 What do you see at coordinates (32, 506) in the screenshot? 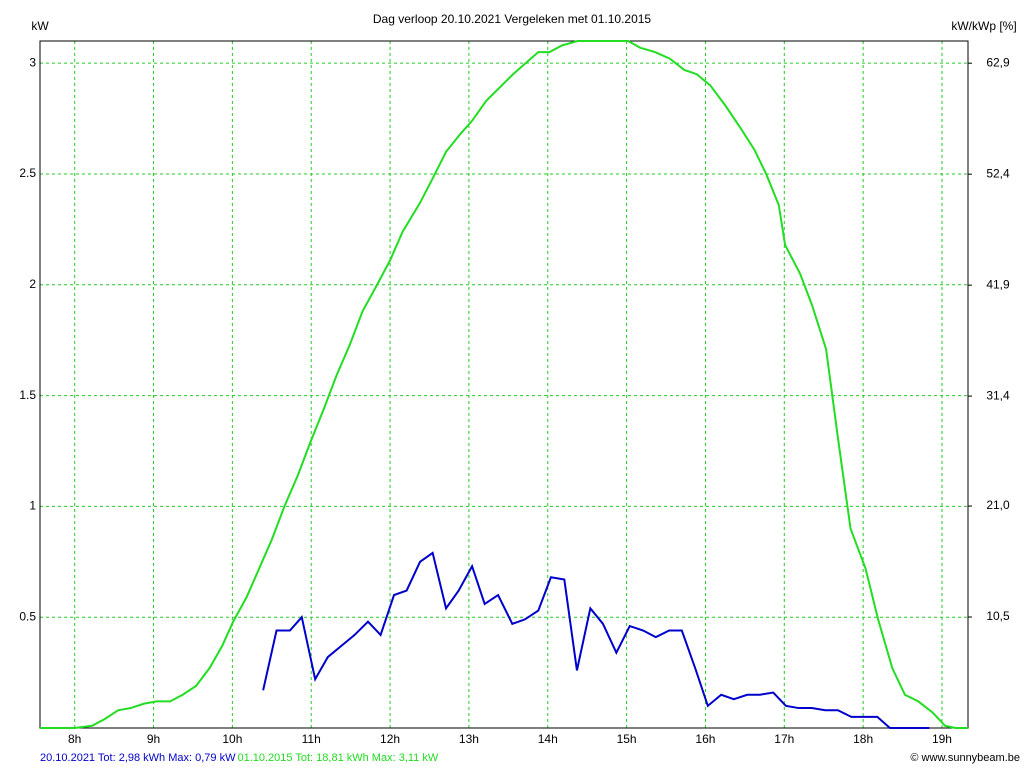
I see `y-tick-label: 1` at bounding box center [32, 506].